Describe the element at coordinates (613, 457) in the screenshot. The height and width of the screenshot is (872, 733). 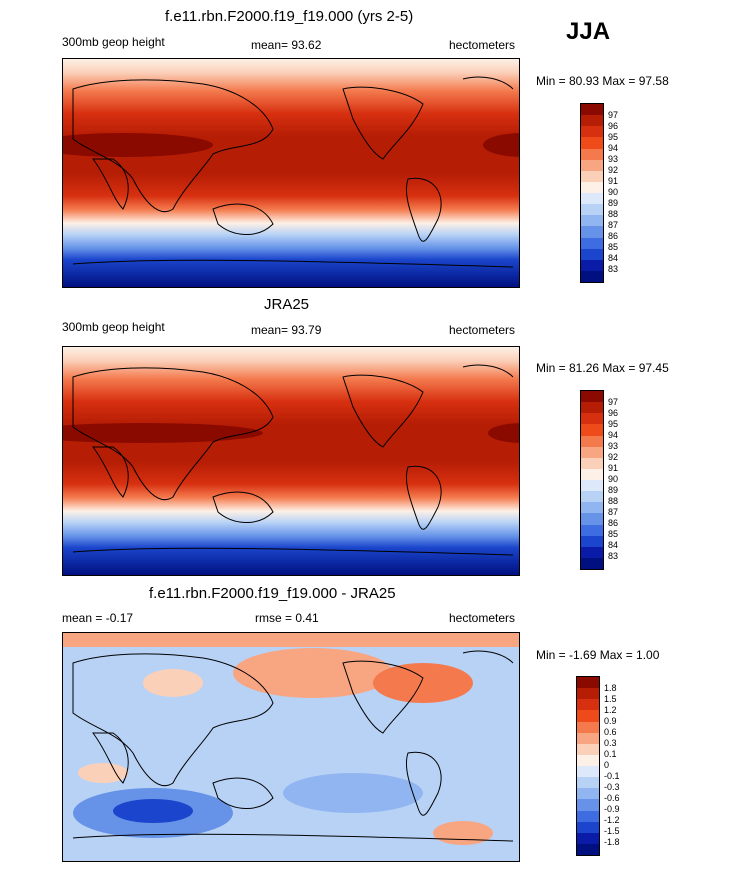
I see `panel2-tick: 92` at that location.